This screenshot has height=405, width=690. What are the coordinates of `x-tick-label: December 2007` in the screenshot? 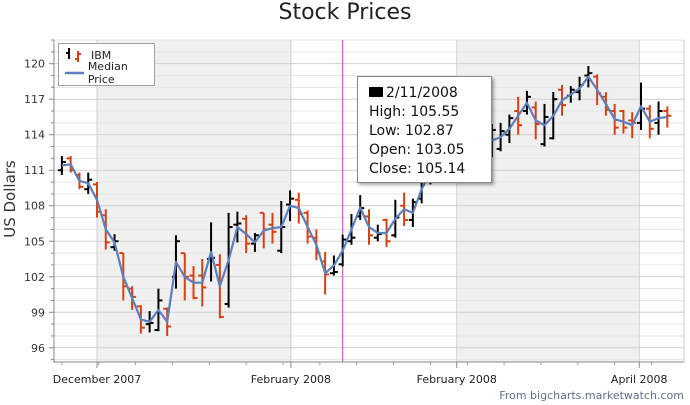 It's located at (97, 379).